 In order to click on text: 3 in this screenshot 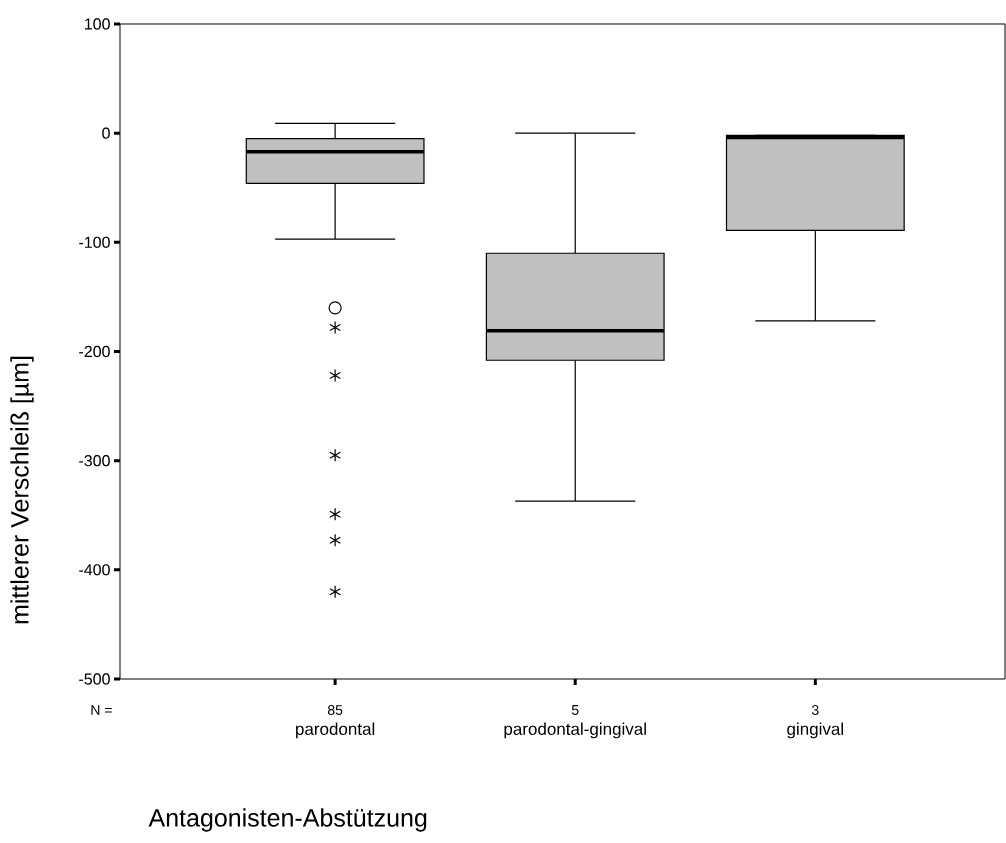, I will do `click(815, 710)`.